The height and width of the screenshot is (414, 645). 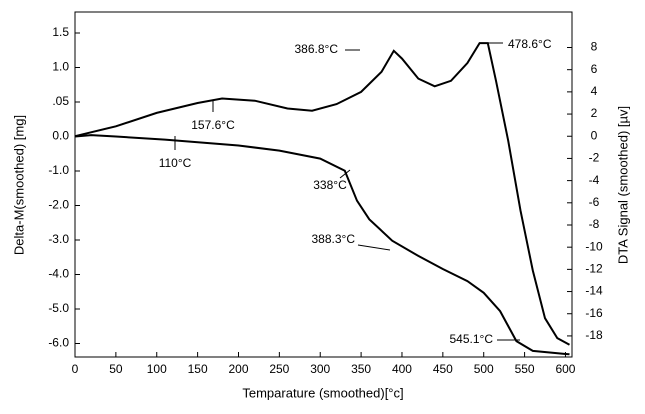 What do you see at coordinates (75, 369) in the screenshot?
I see `x-tick-label: 0` at bounding box center [75, 369].